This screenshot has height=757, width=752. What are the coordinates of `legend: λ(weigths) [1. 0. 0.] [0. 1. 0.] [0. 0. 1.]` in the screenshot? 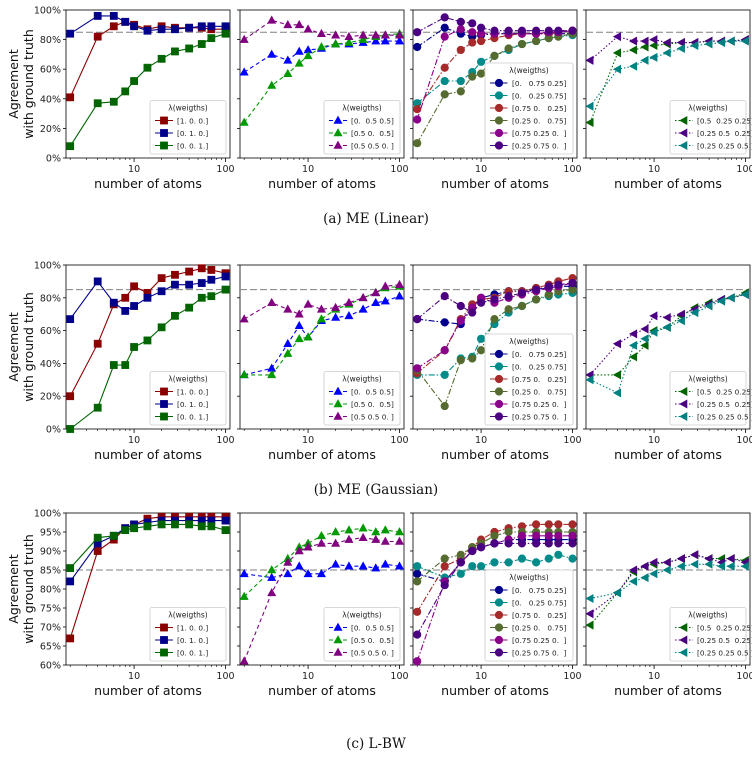 It's located at (188, 127).